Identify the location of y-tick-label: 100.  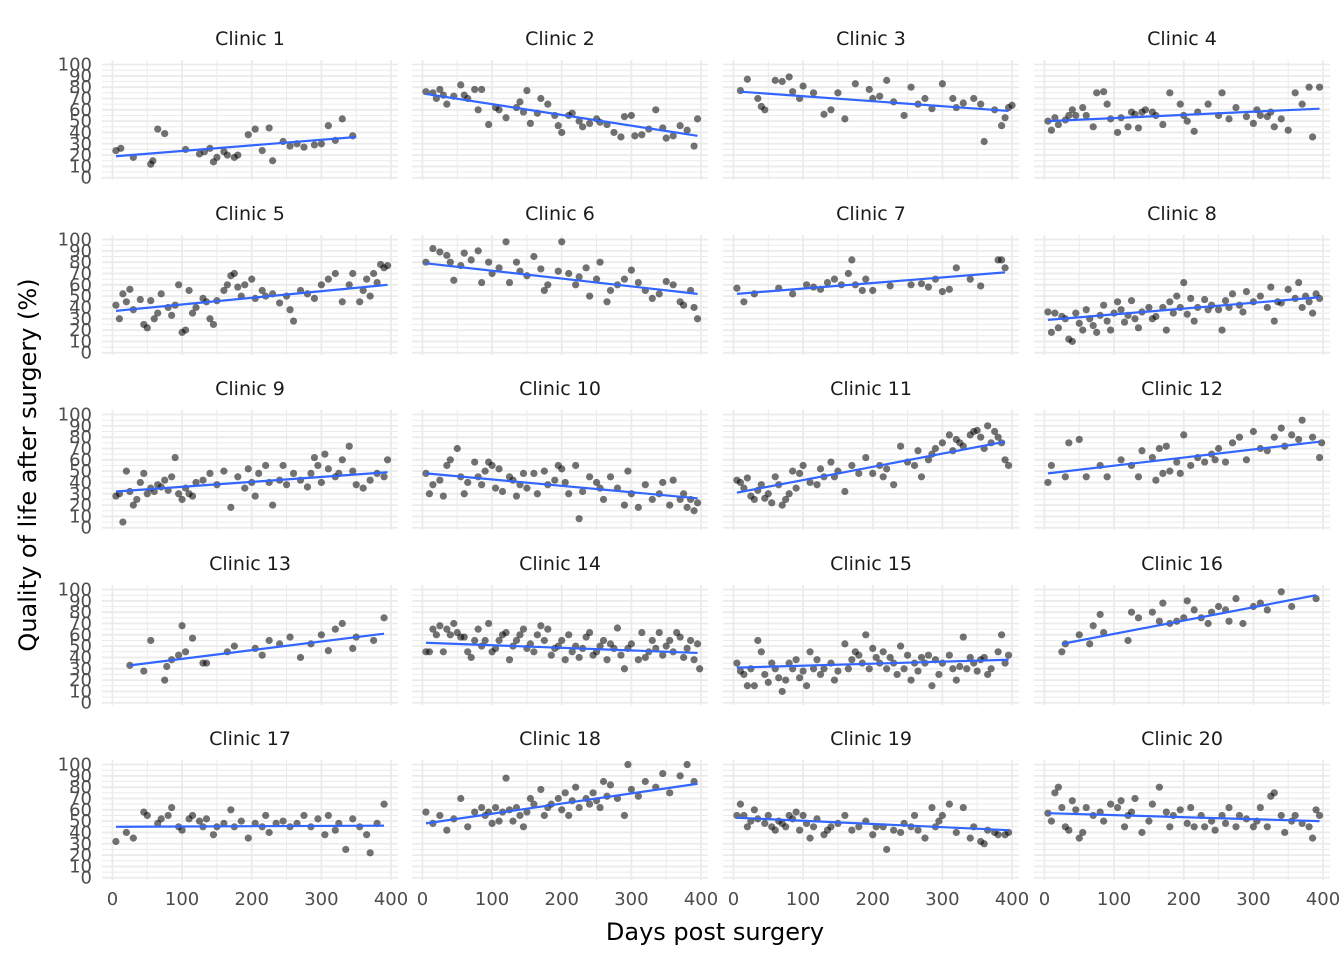
(75, 240).